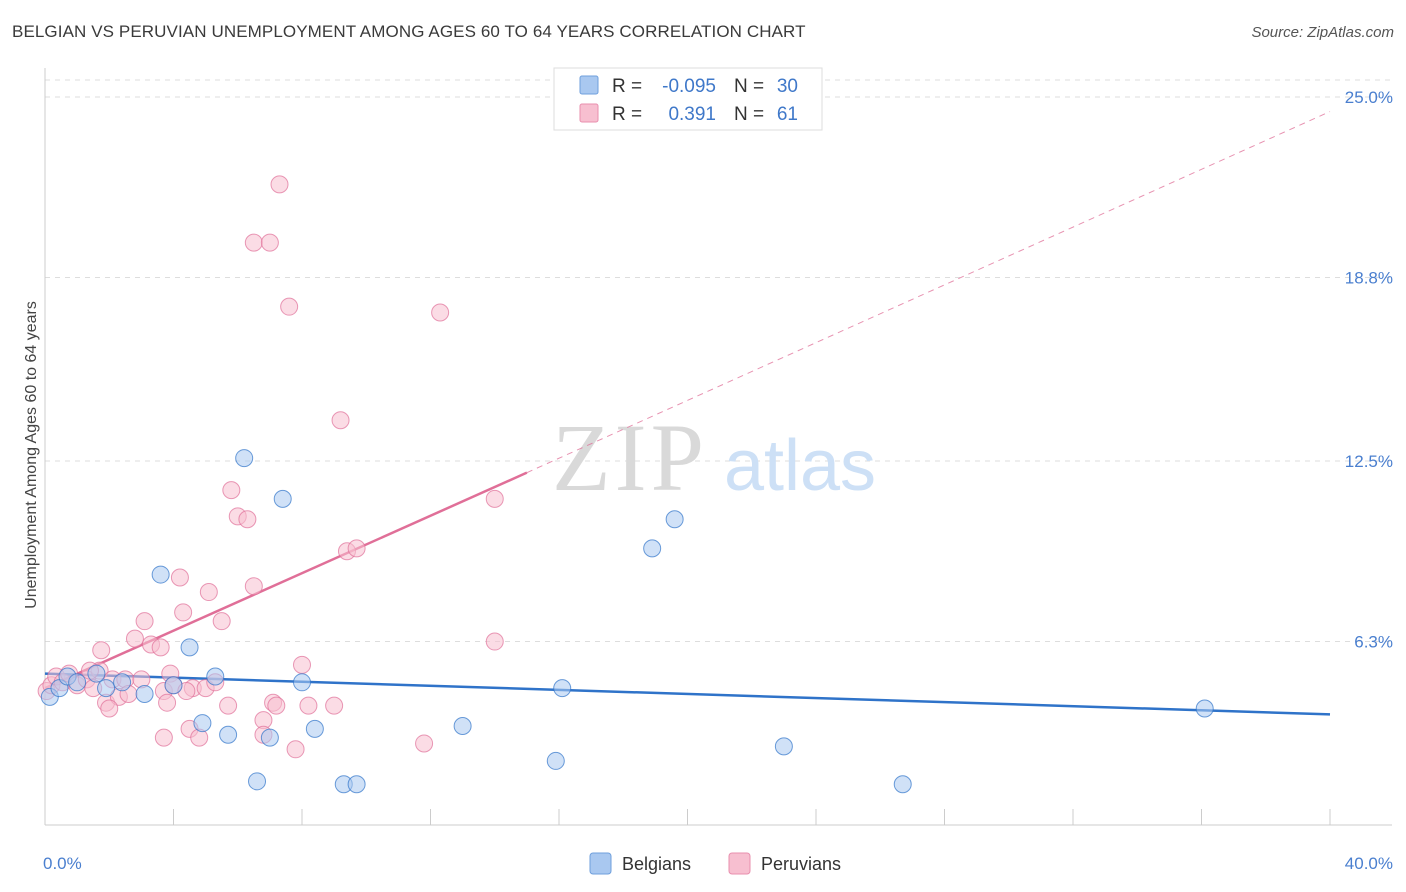 The width and height of the screenshot is (1406, 892). What do you see at coordinates (739, 863) in the screenshot?
I see `legend-bottom-swatch-peruvians` at bounding box center [739, 863].